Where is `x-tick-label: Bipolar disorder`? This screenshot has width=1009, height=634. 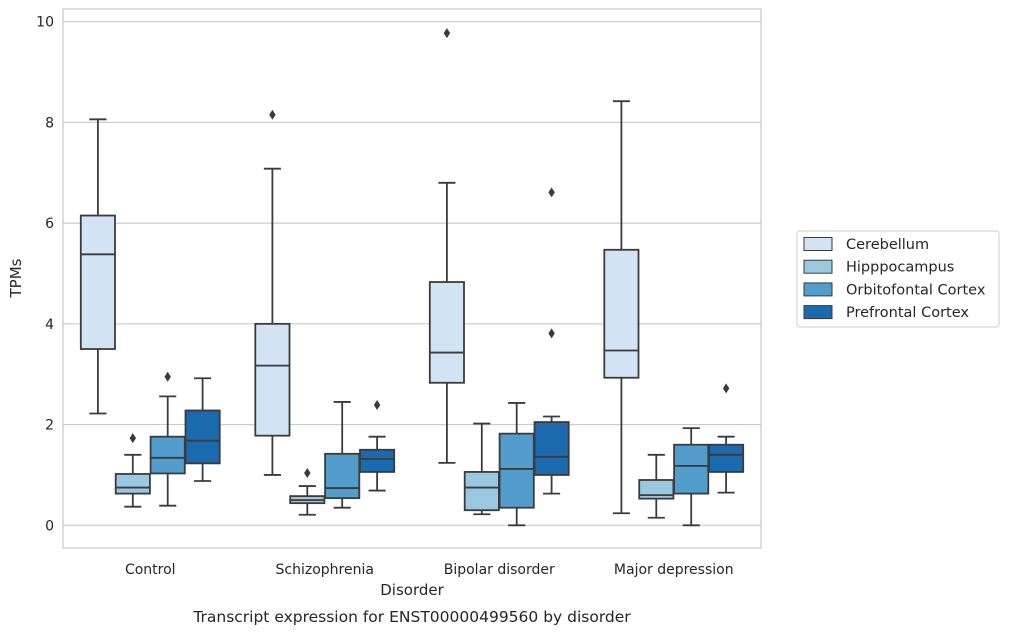 x-tick-label: Bipolar disorder is located at coordinates (499, 570).